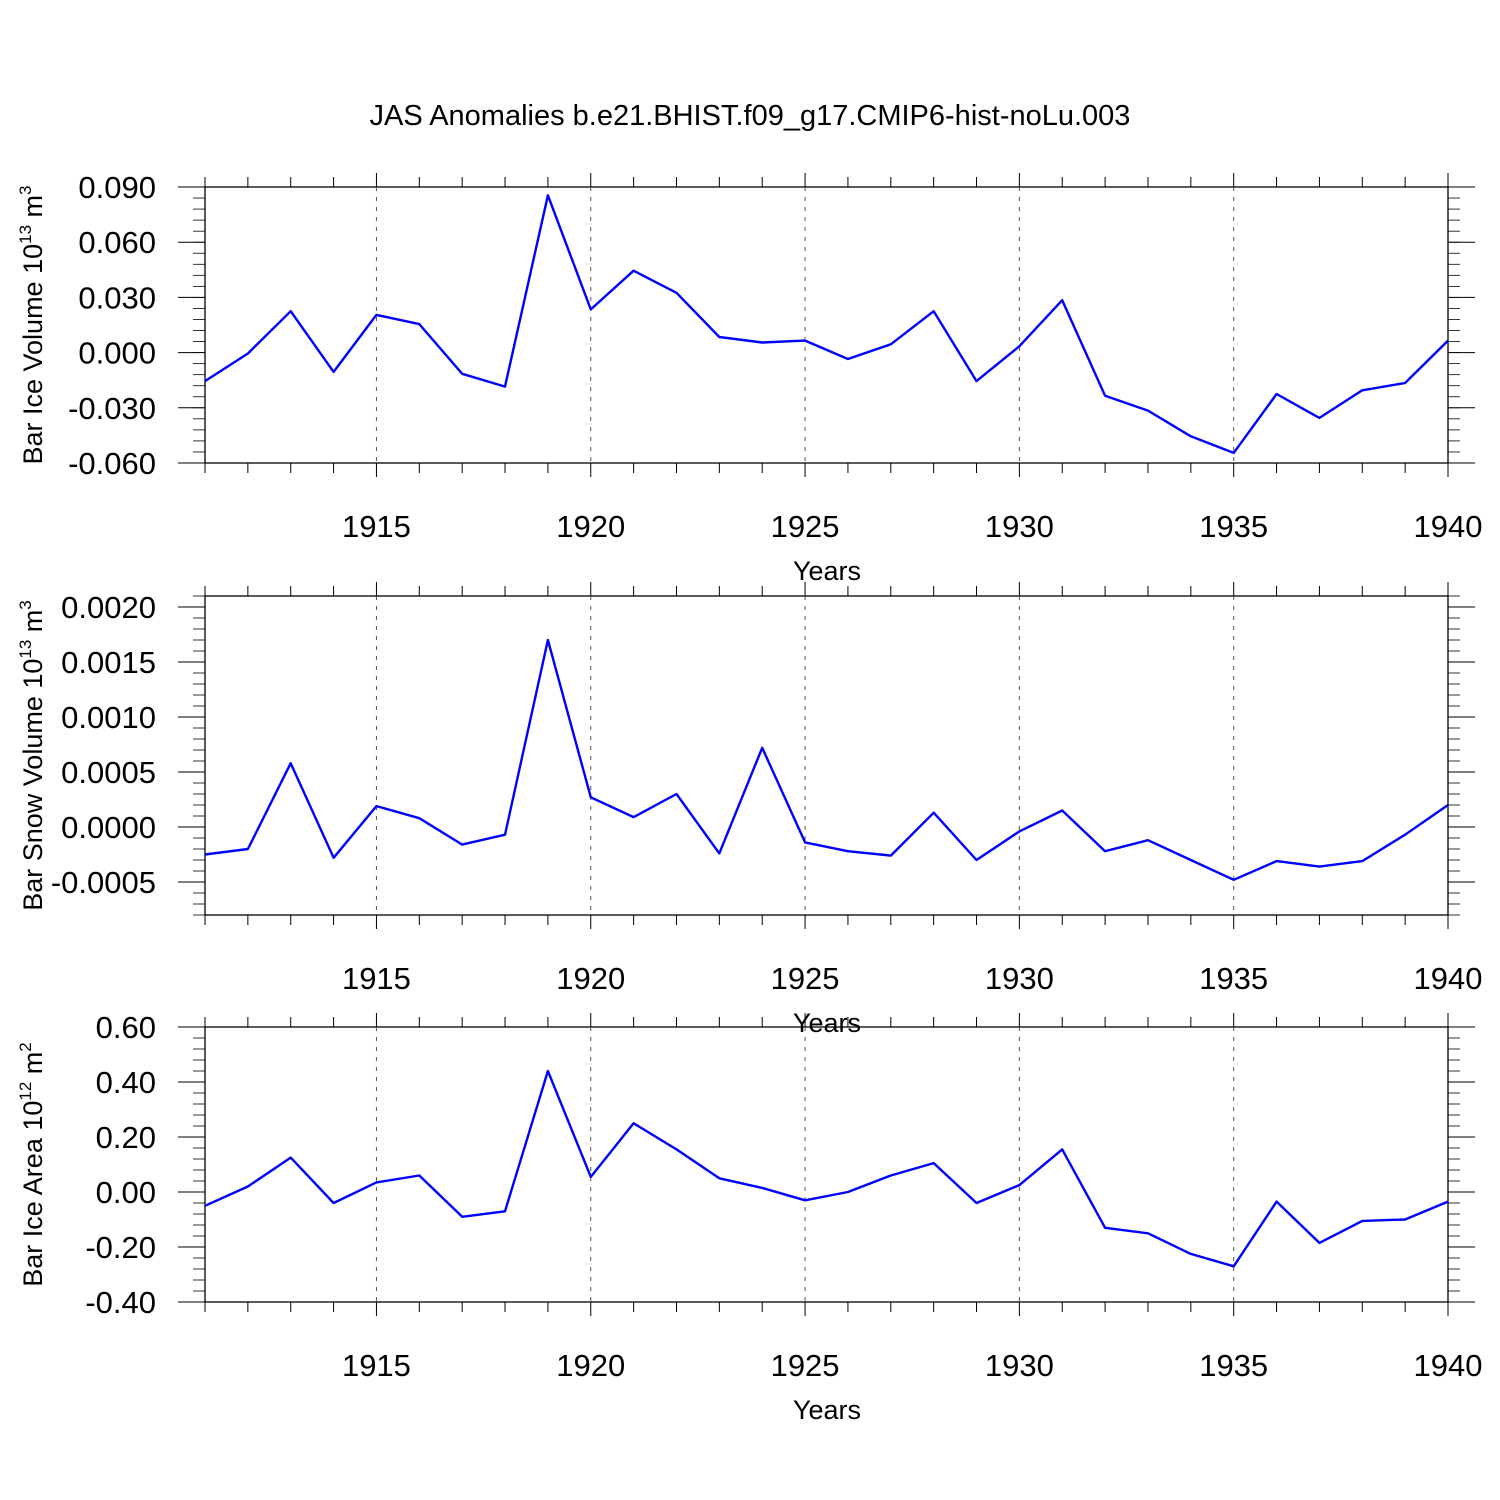 The height and width of the screenshot is (1500, 1500). Describe the element at coordinates (108, 772) in the screenshot. I see `y-tick-label: 0.0005` at that location.